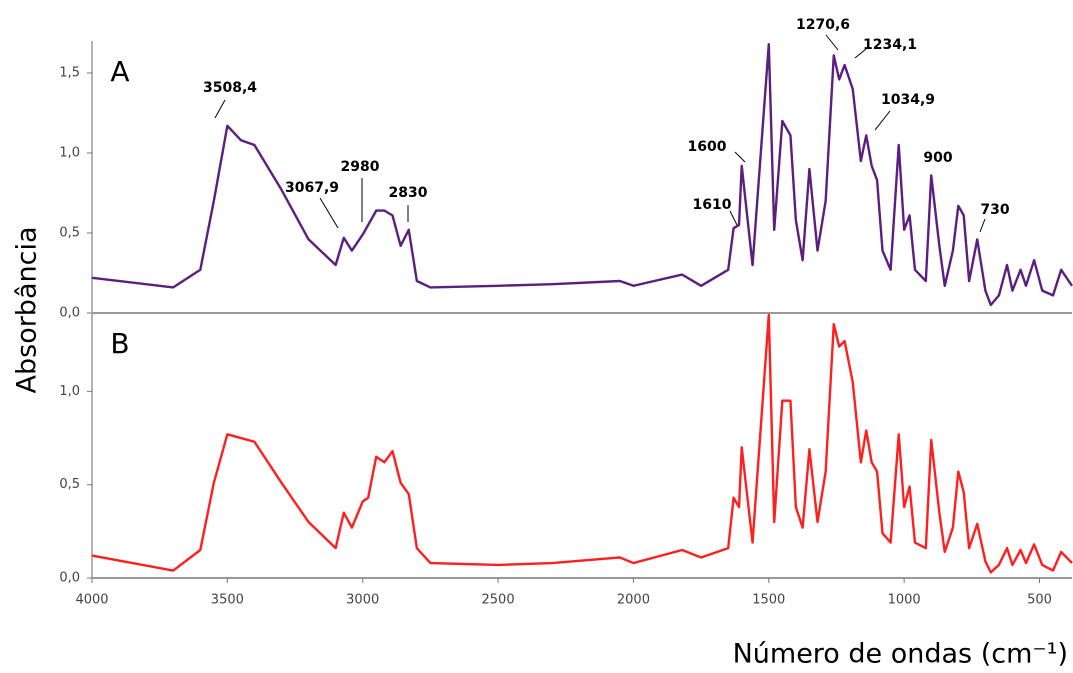 Image resolution: width=1073 pixels, height=673 pixels. What do you see at coordinates (937, 158) in the screenshot?
I see `peak-label: 900` at bounding box center [937, 158].